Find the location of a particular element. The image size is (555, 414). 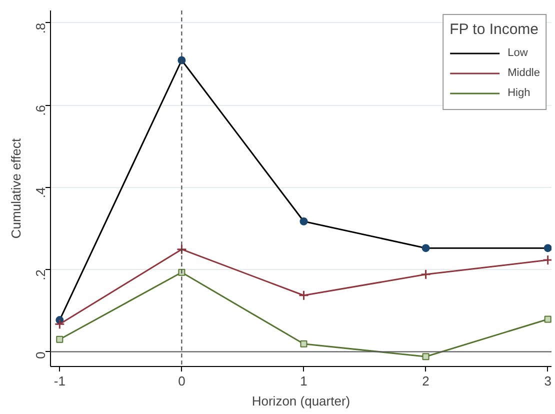

y-tick-label: .8 is located at coordinates (40, 28).